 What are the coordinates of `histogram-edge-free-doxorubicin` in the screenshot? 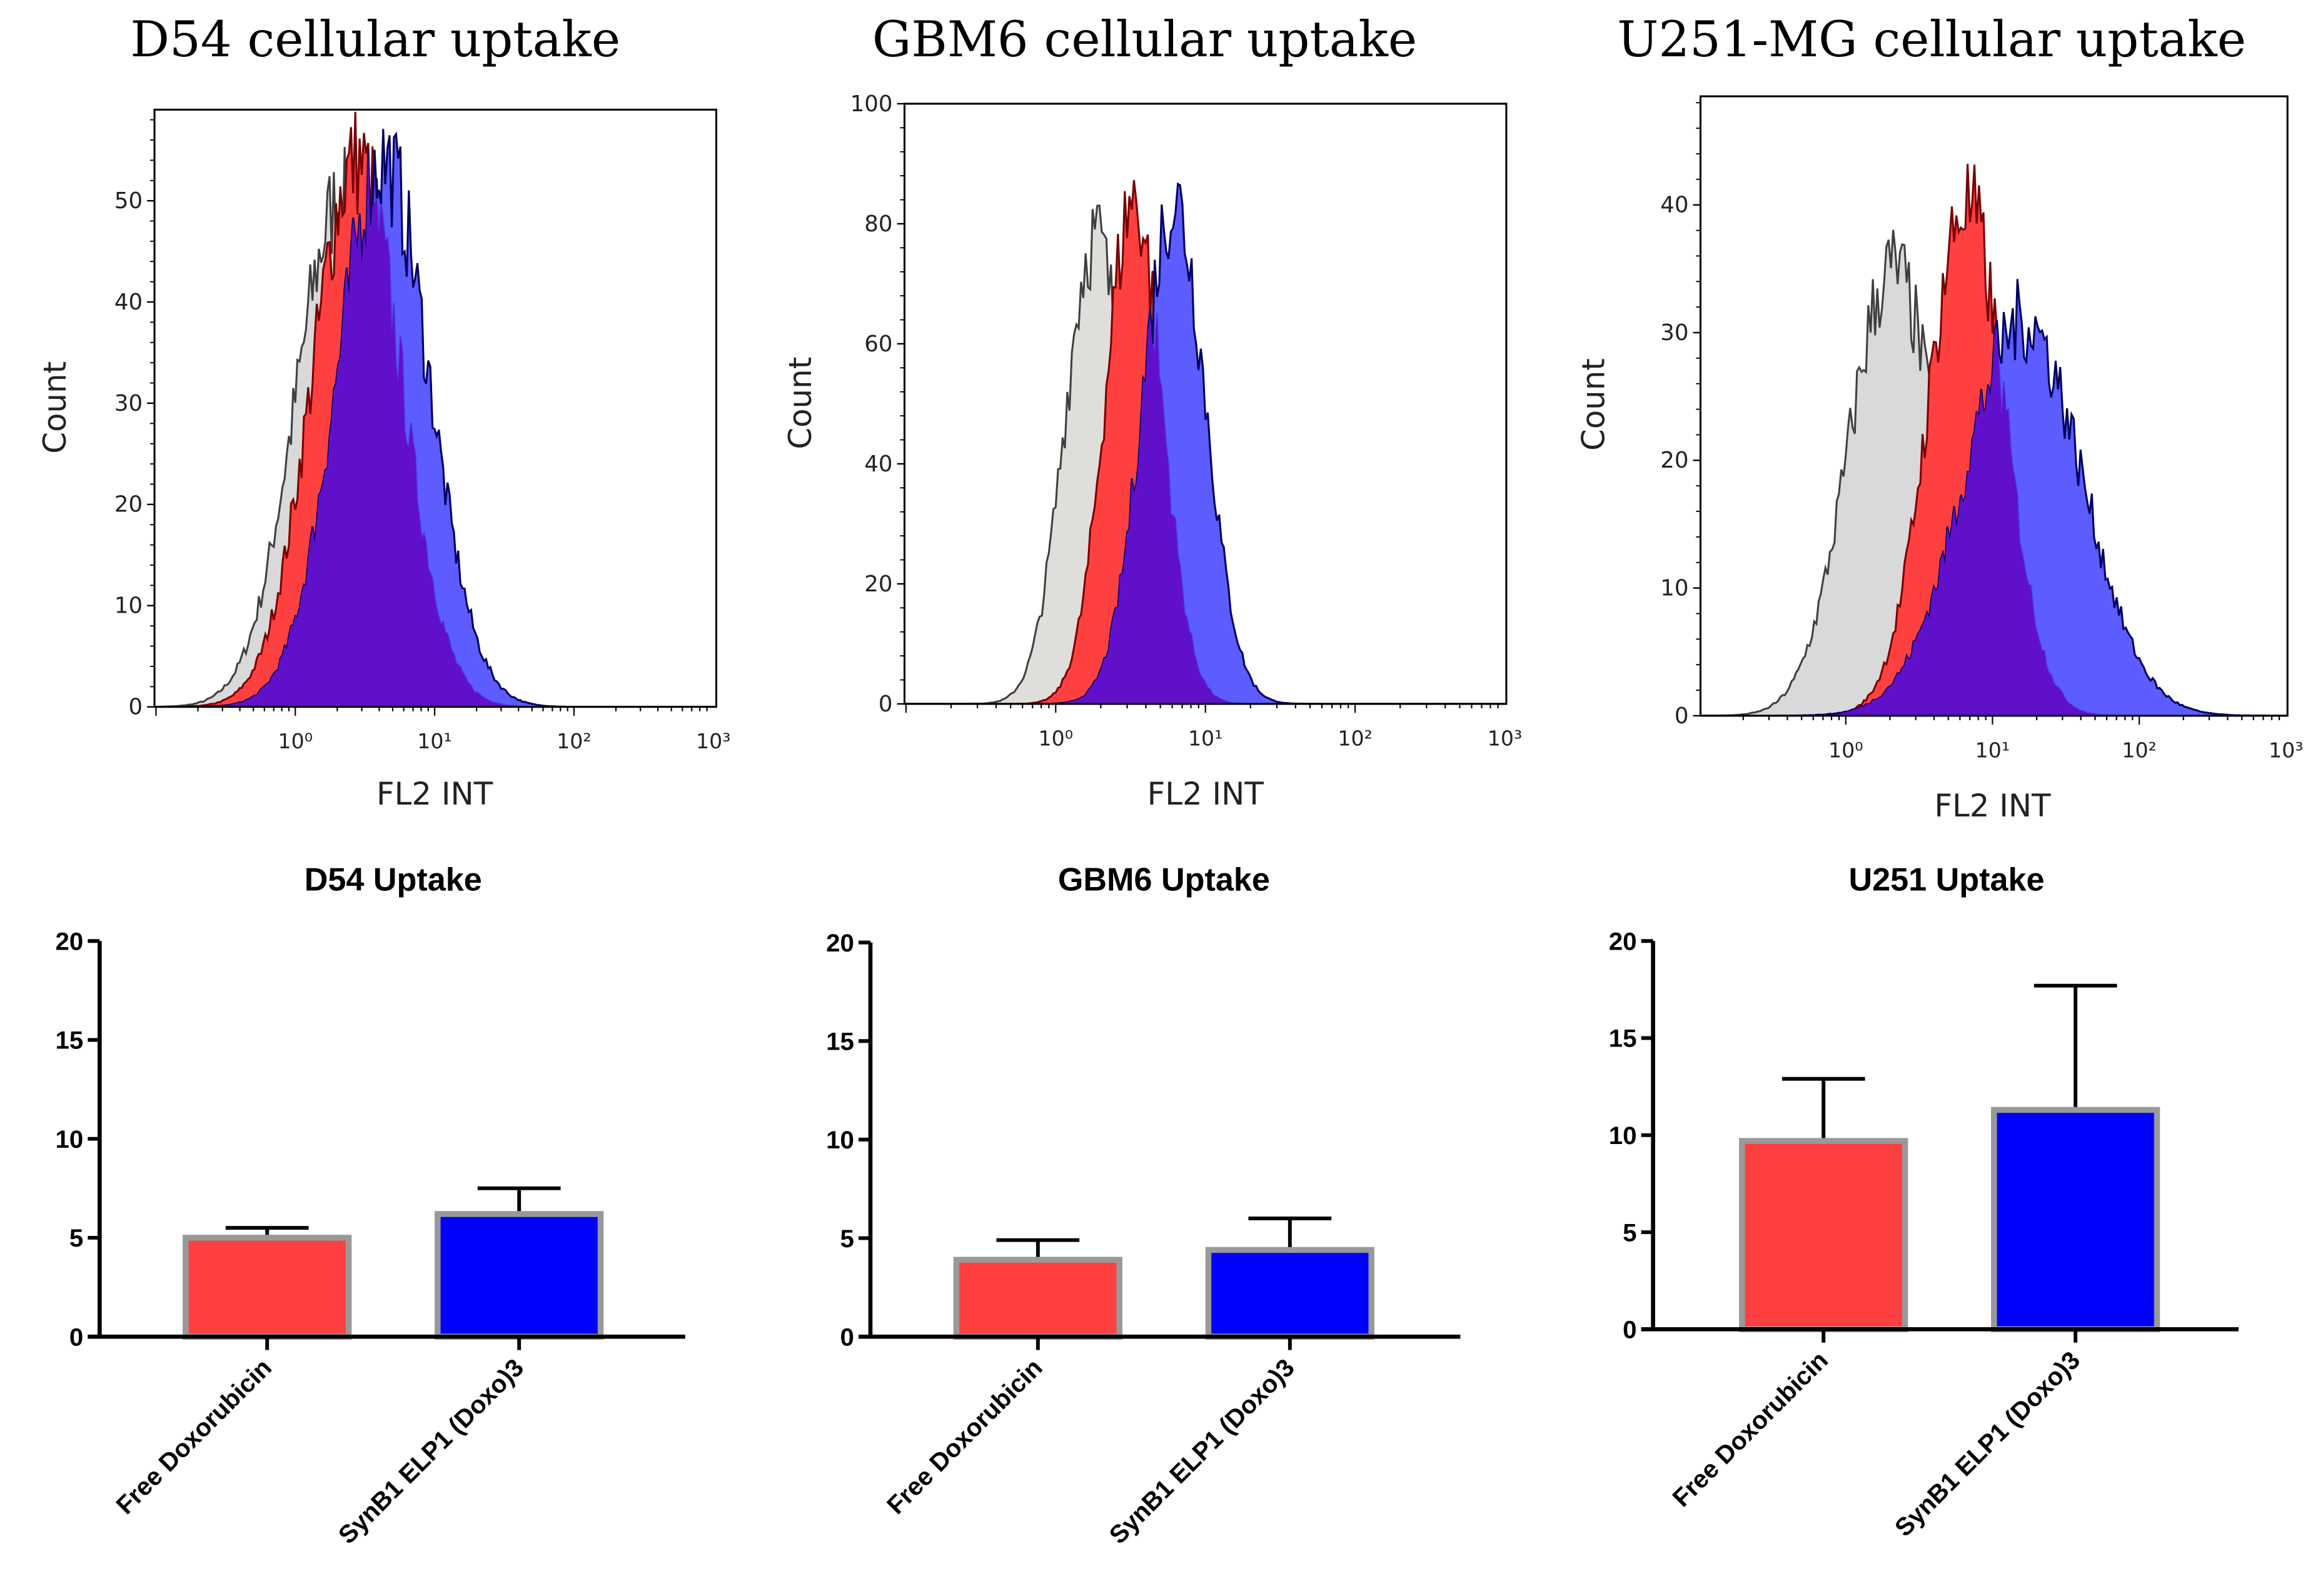 It's located at (1993, 440).